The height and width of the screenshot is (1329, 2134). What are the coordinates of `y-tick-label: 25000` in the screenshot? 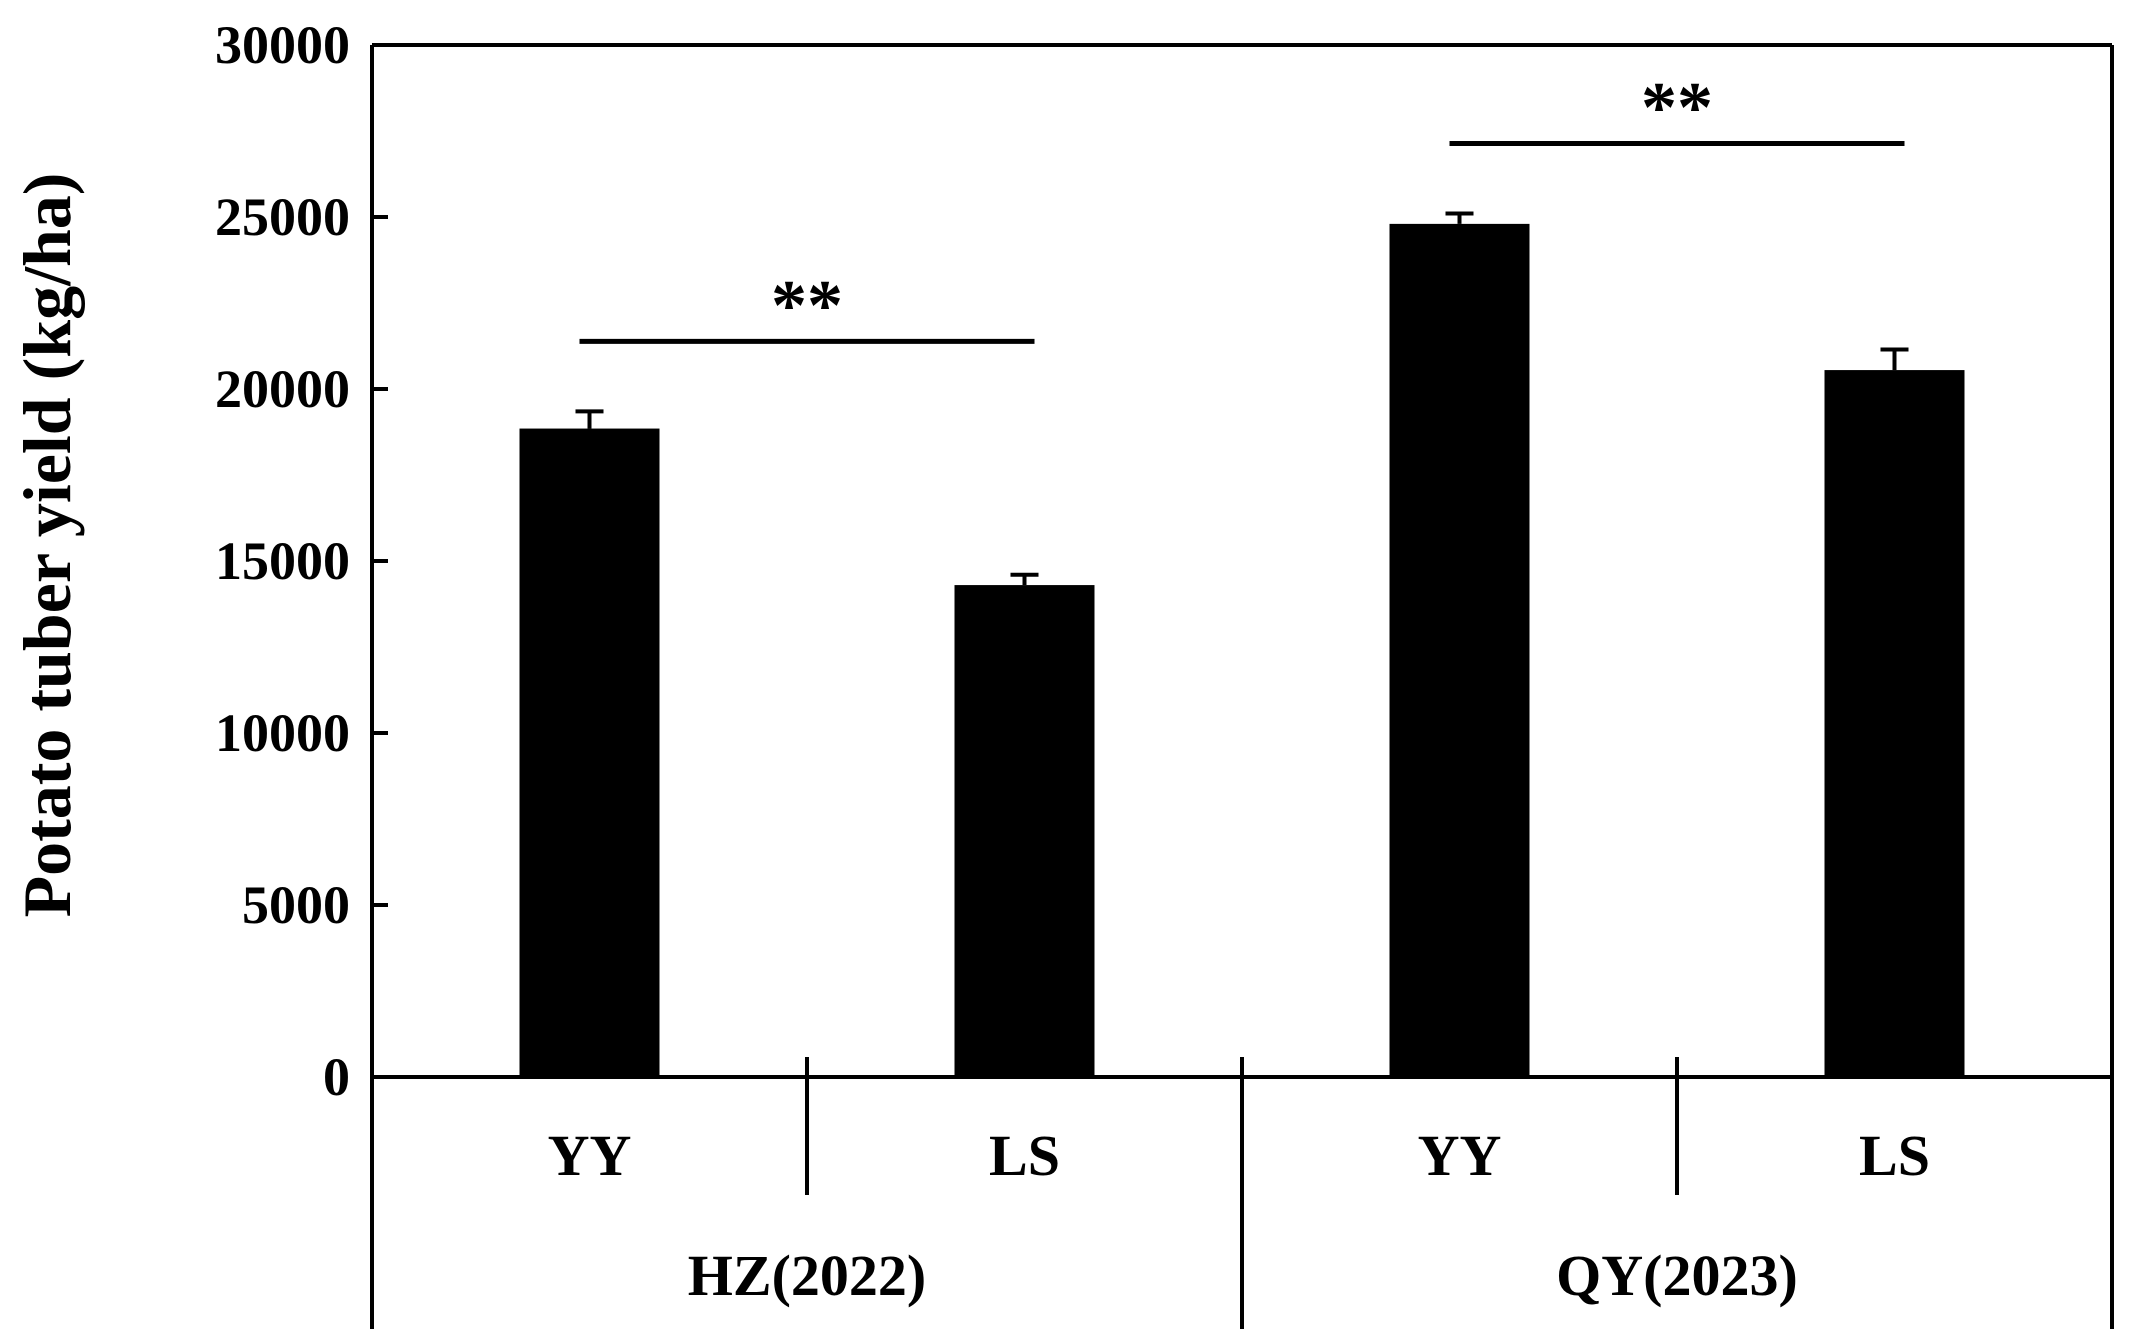 It's located at (282, 217).